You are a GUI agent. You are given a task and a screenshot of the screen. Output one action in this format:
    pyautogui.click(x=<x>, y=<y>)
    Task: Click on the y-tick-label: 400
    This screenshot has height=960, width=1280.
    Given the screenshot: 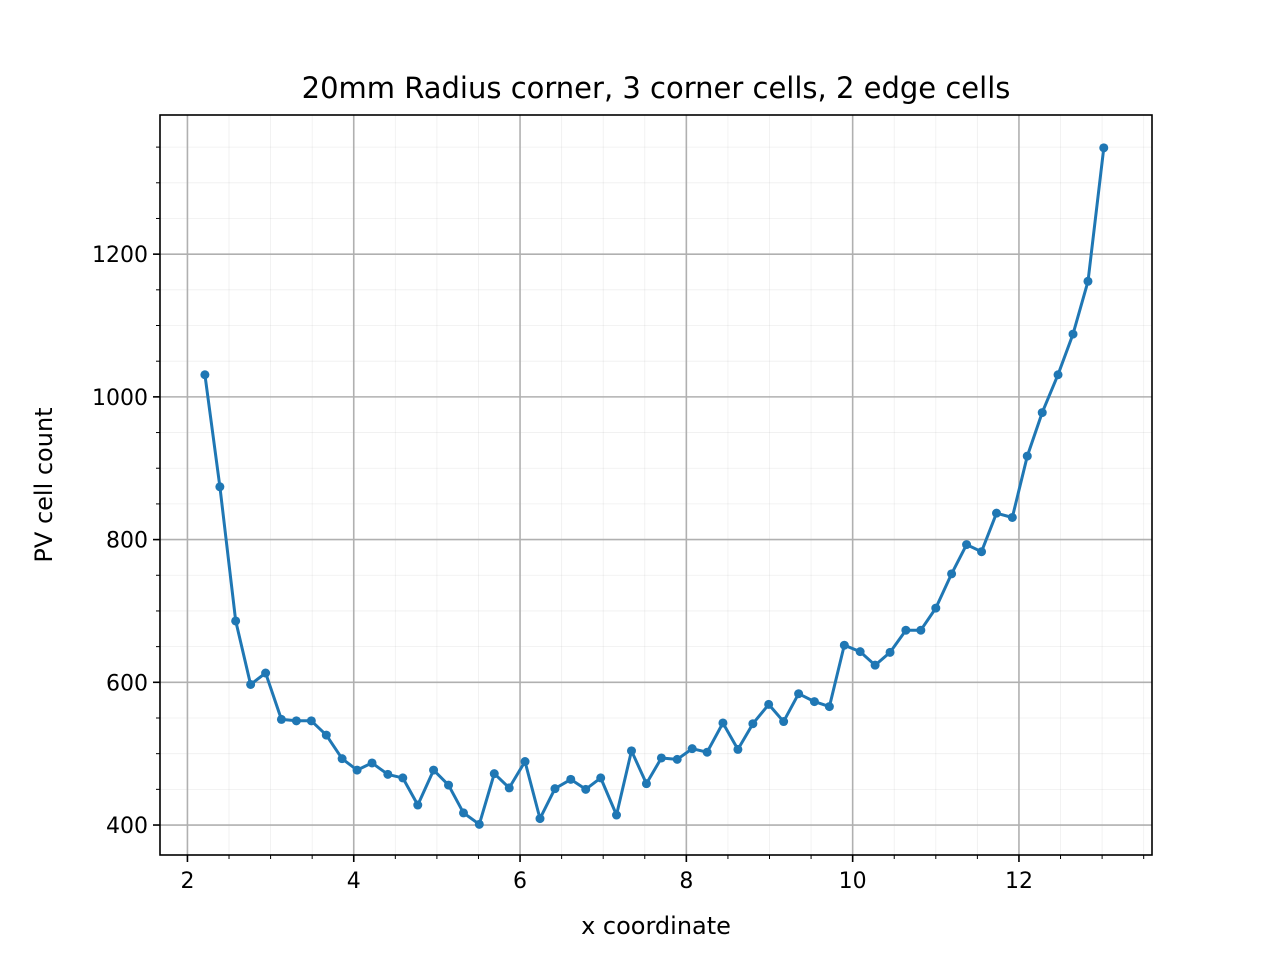 What is the action you would take?
    pyautogui.click(x=127, y=826)
    